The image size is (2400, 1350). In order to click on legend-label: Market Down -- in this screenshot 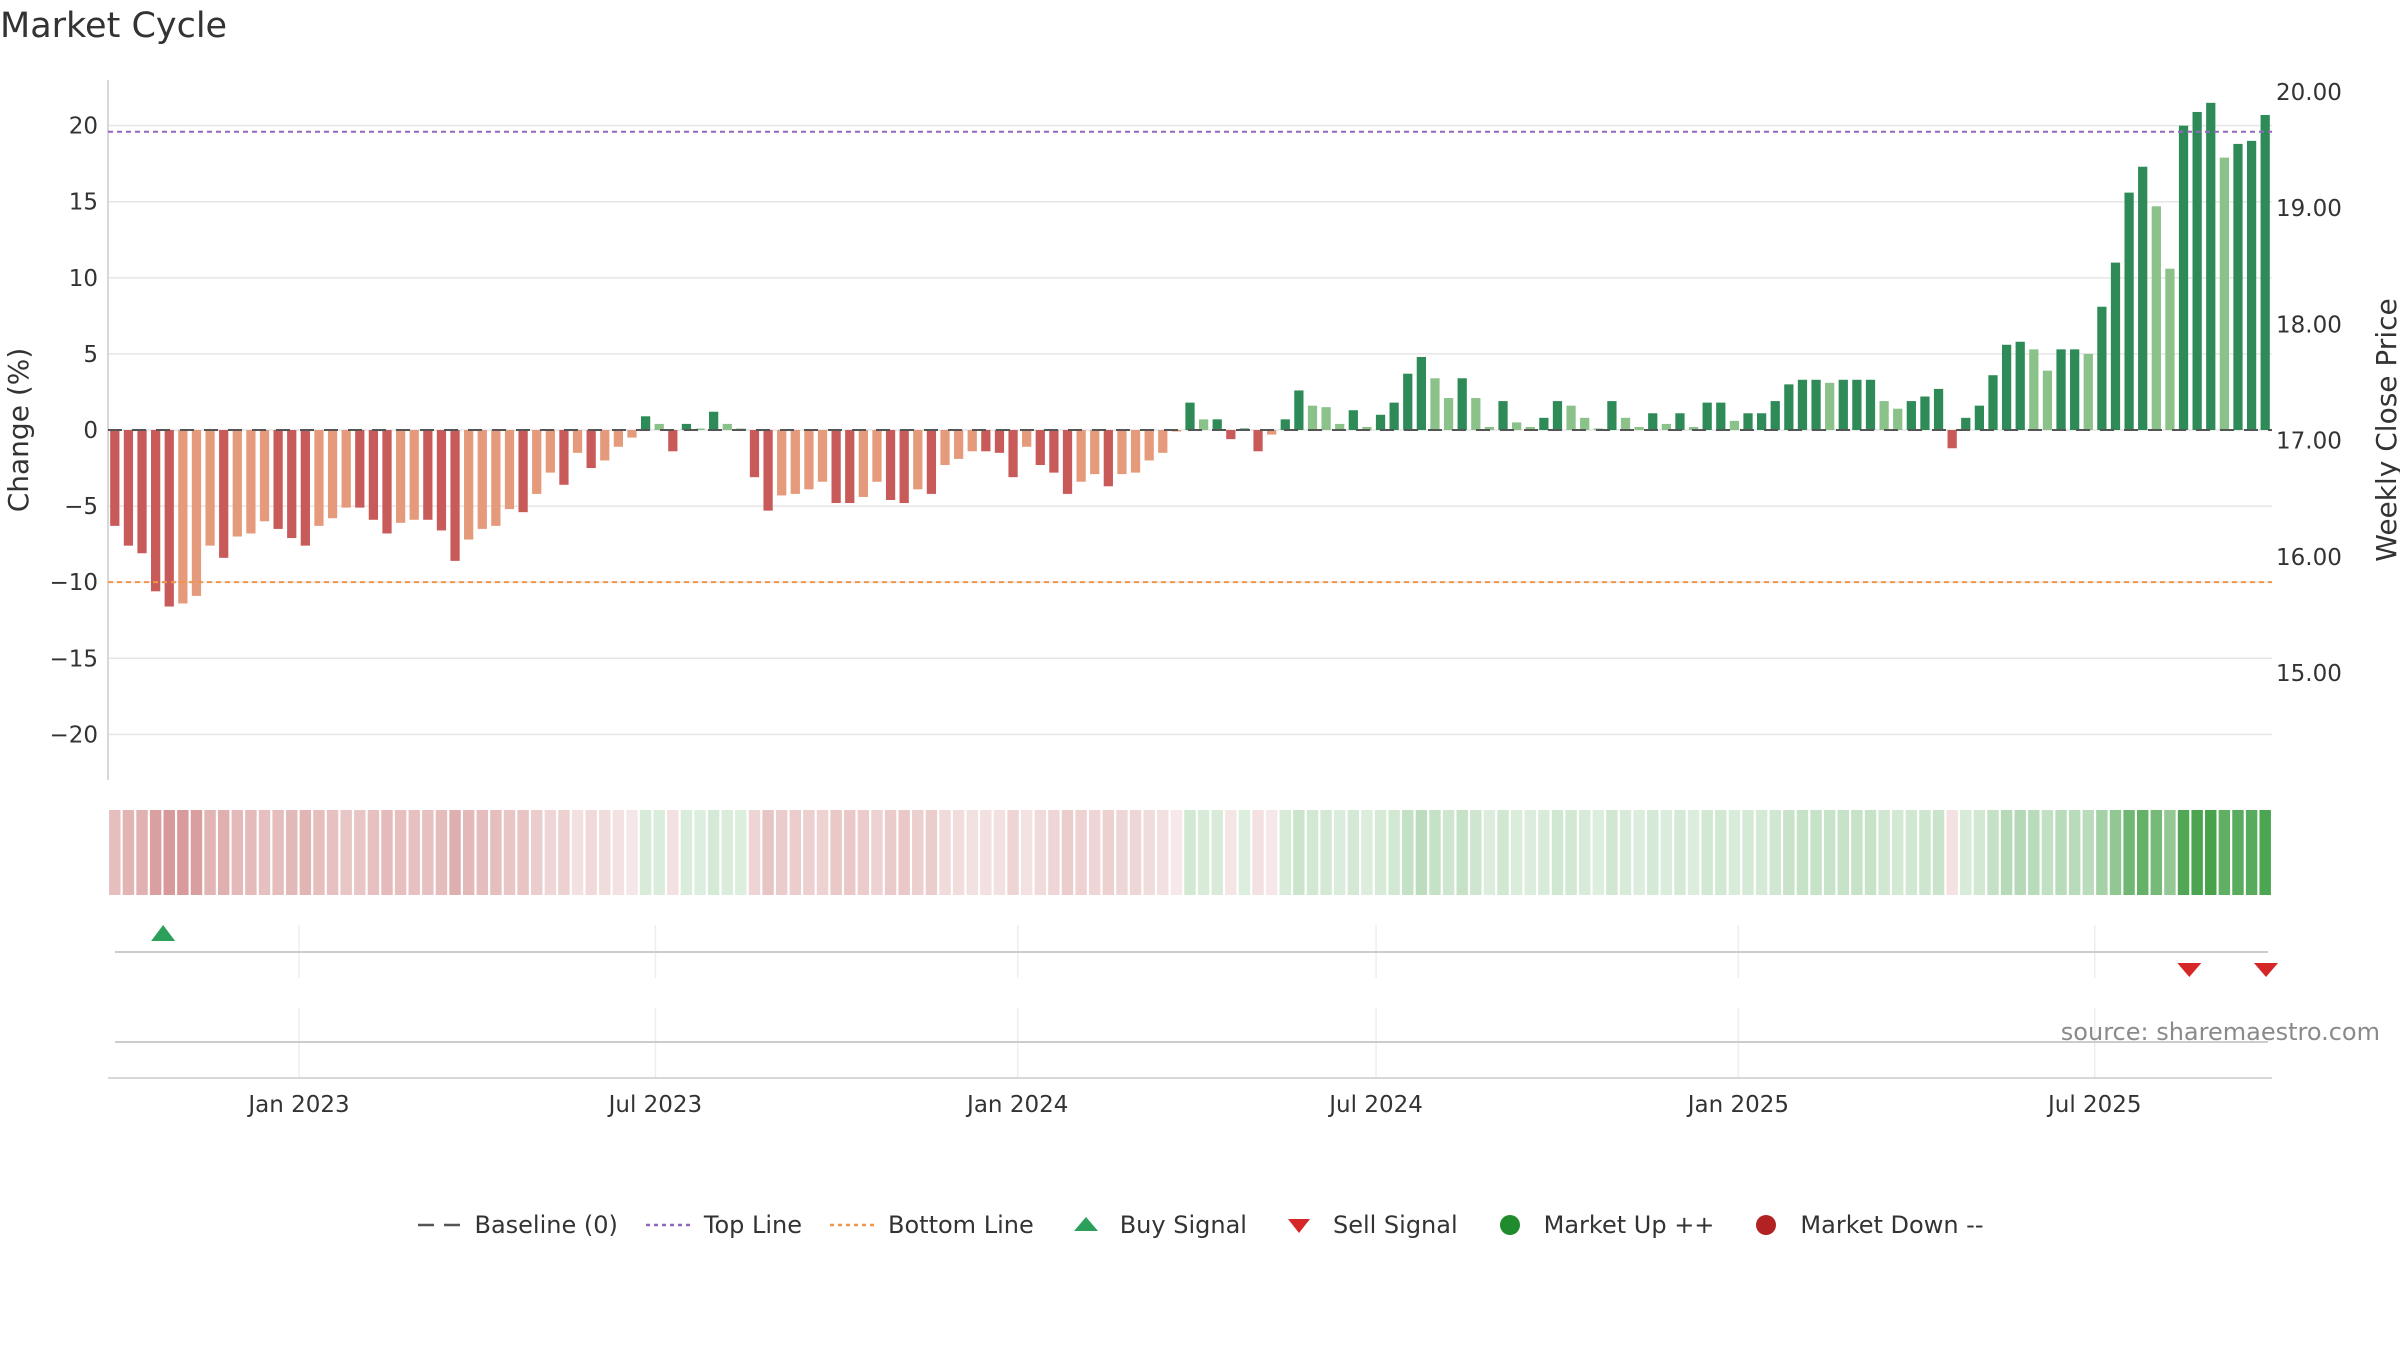, I will do `click(1892, 1225)`.